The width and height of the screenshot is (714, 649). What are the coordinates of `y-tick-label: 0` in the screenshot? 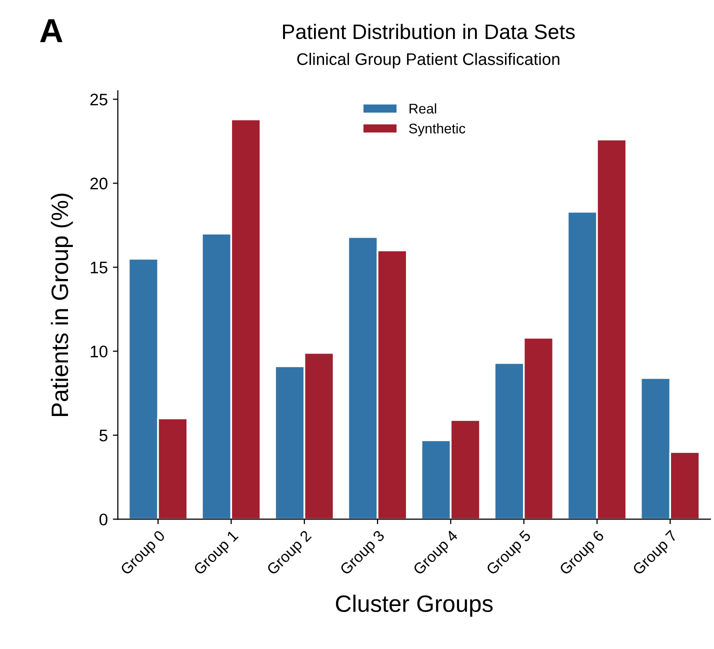 It's located at (103, 520).